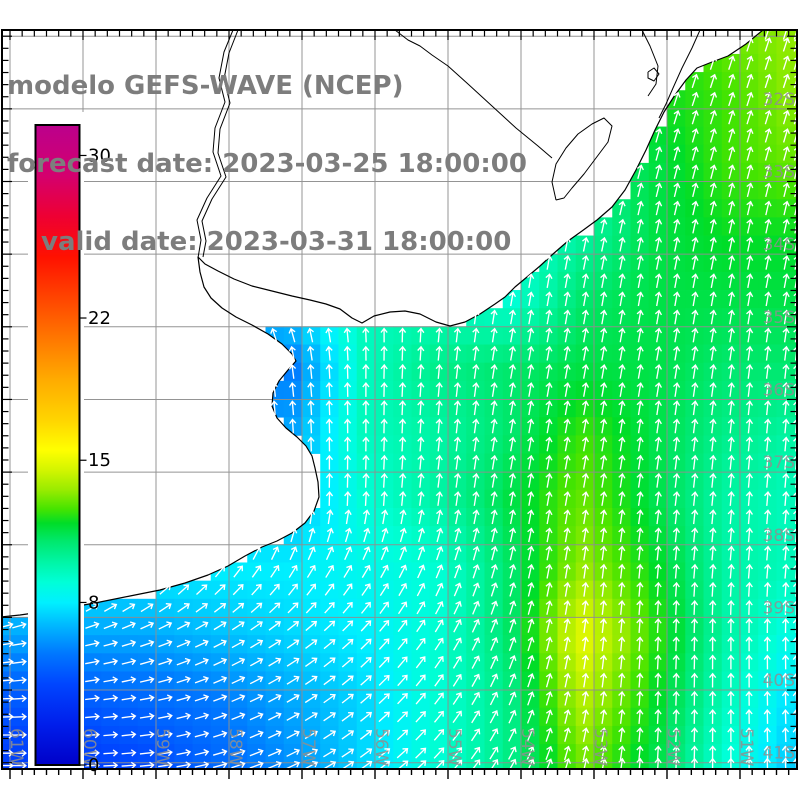  What do you see at coordinates (473, 94) in the screenshot?
I see `negro-river` at bounding box center [473, 94].